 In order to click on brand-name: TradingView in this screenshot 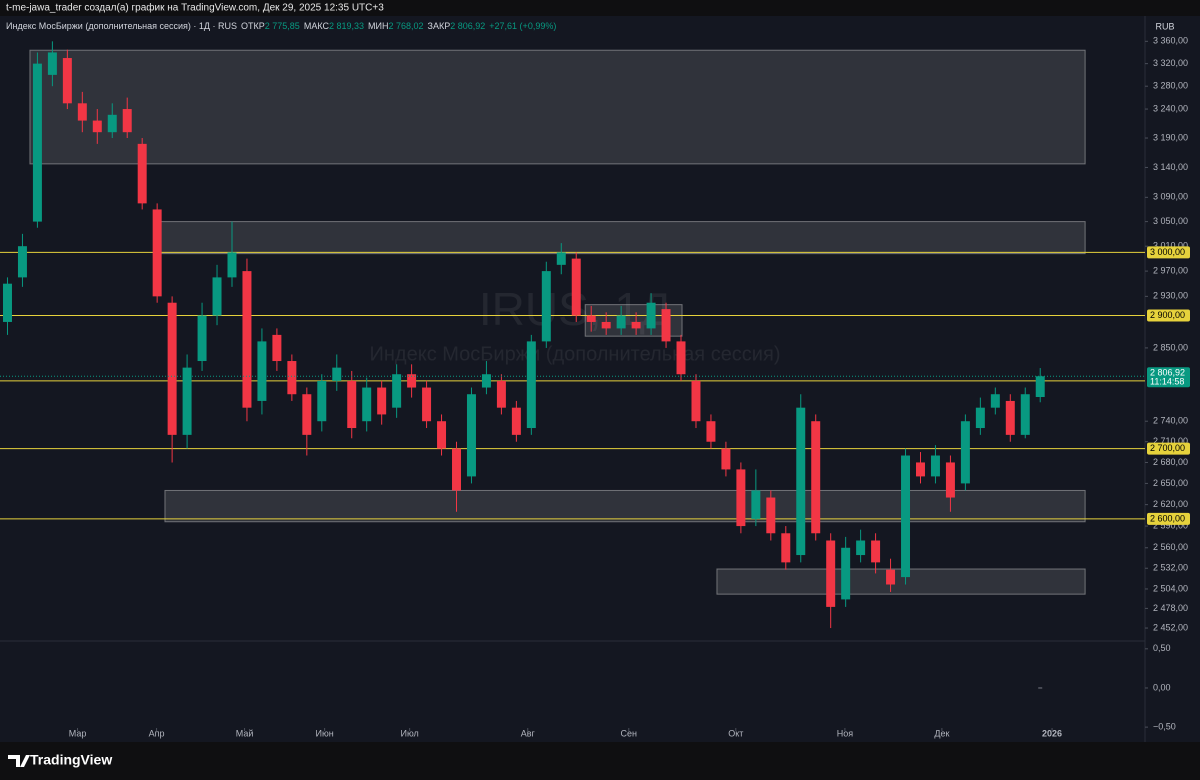, I will do `click(71, 760)`.